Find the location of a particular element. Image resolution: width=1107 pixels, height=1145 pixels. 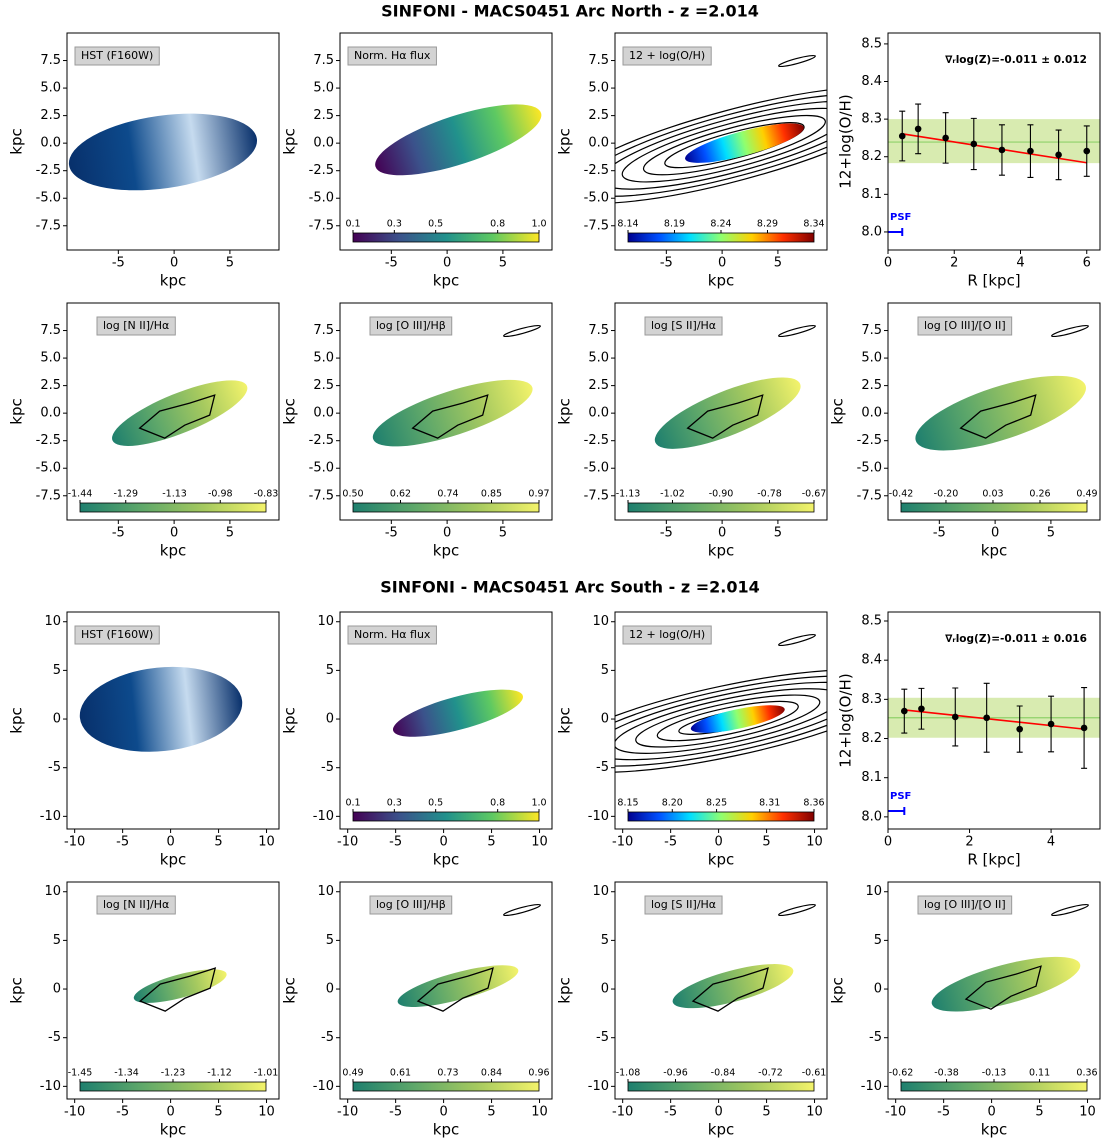

colorbar-tick-label: 8.29 is located at coordinates (767, 224).